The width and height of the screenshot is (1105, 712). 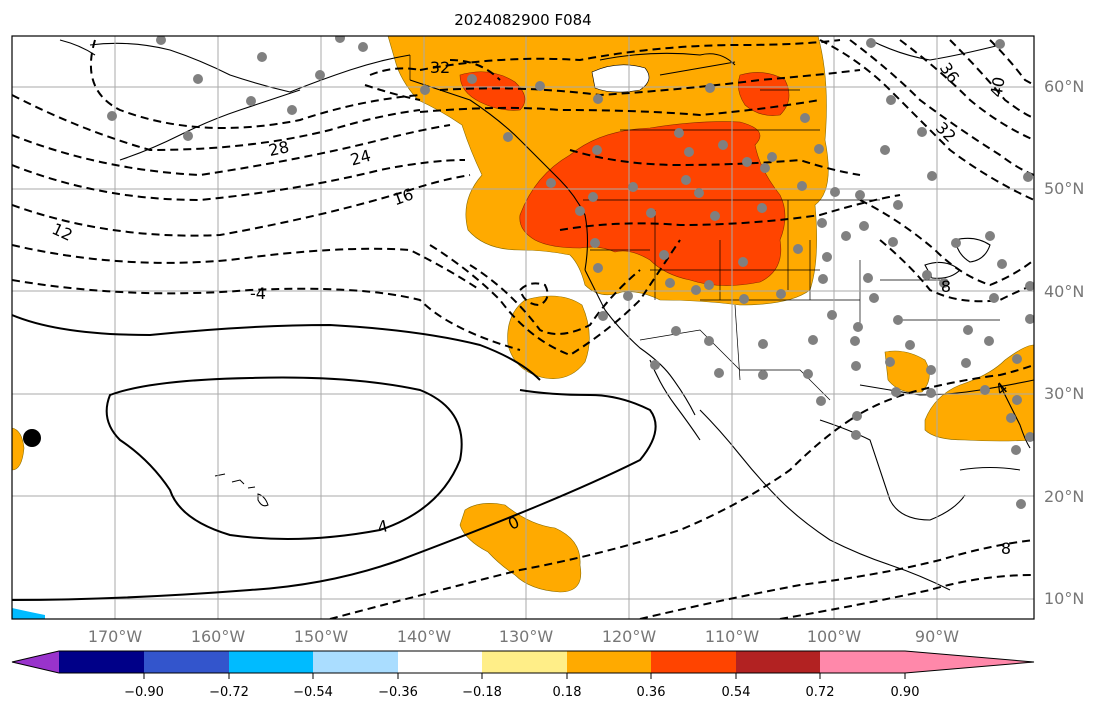 What do you see at coordinates (1064, 393) in the screenshot?
I see `lat-label: 30°N` at bounding box center [1064, 393].